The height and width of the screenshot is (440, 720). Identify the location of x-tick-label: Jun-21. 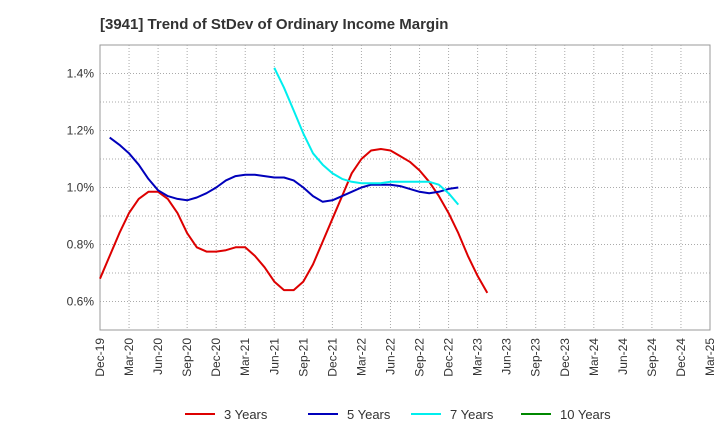
(274, 356).